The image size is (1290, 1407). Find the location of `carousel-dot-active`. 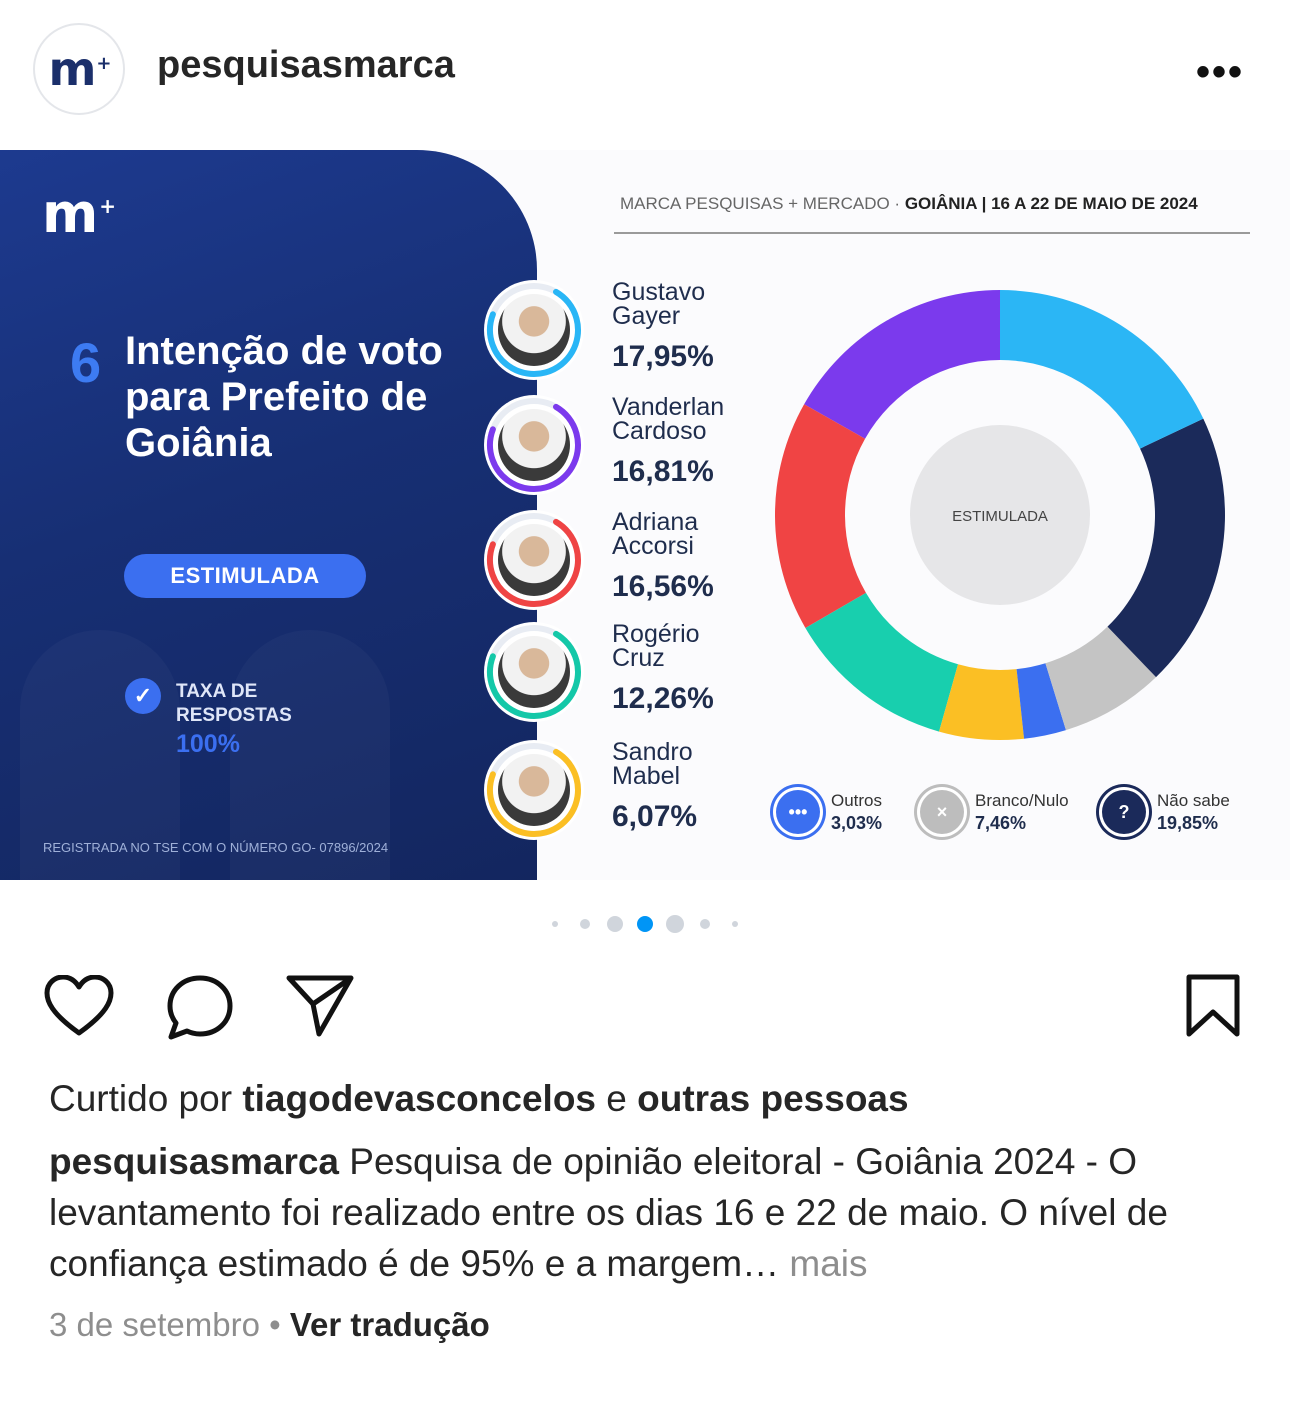

carousel-dot-active is located at coordinates (645, 924).